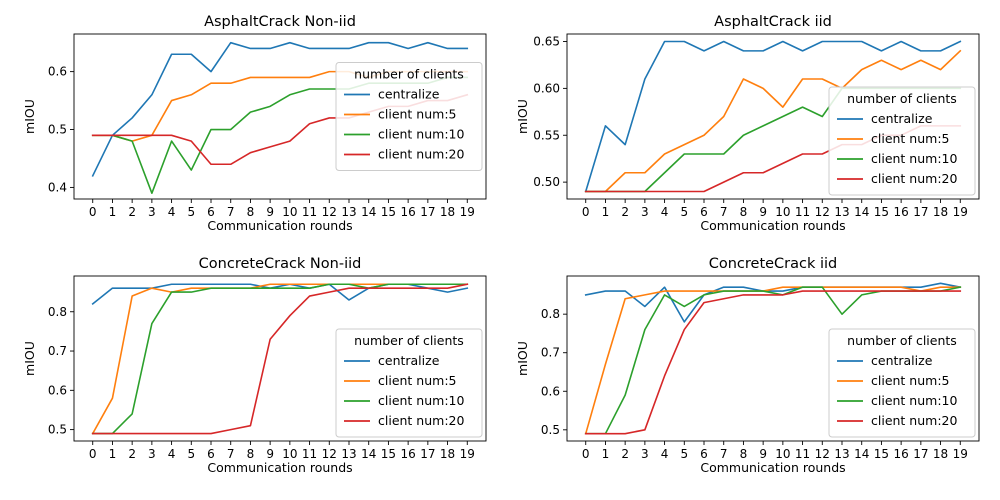 The image size is (1000, 500). What do you see at coordinates (280, 264) in the screenshot?
I see `chart-title: ConcreteCrack Non-iid` at bounding box center [280, 264].